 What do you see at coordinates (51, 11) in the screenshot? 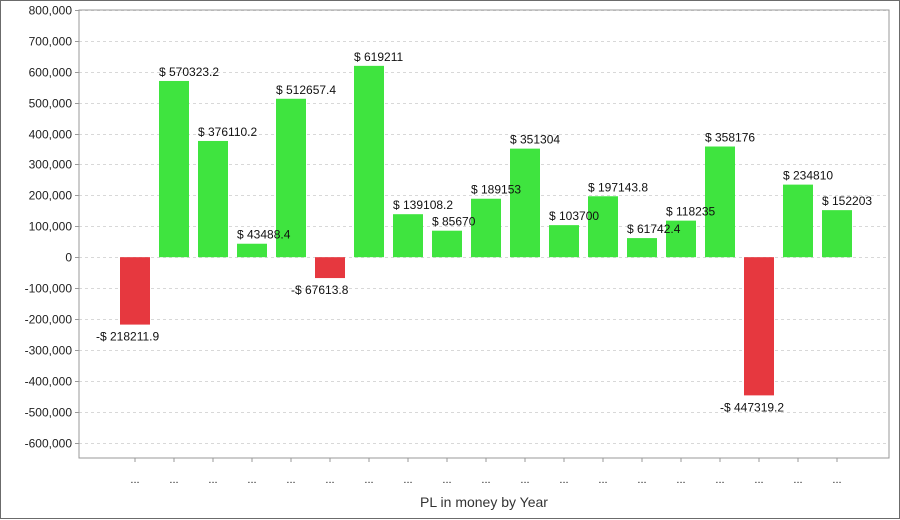
I see `y-tick-label: 800,000` at bounding box center [51, 11].